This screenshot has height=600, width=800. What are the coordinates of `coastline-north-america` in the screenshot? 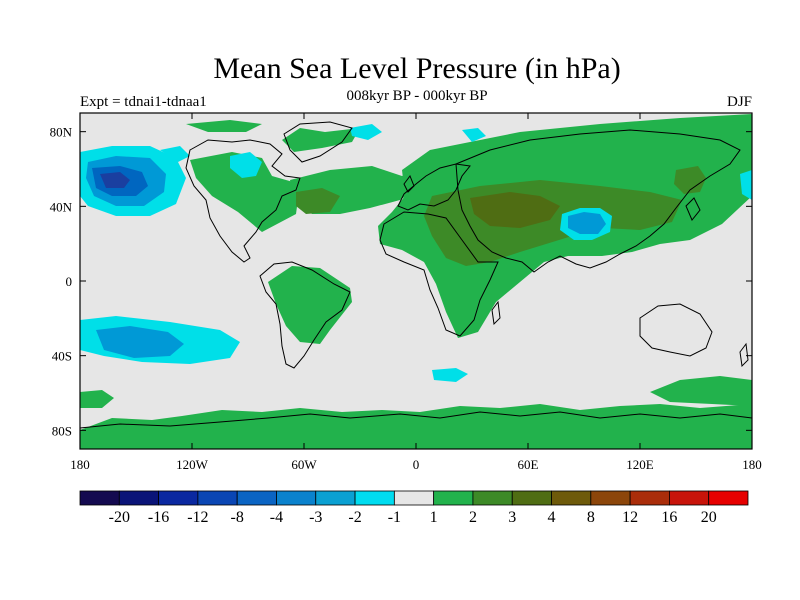 It's located at (243, 201).